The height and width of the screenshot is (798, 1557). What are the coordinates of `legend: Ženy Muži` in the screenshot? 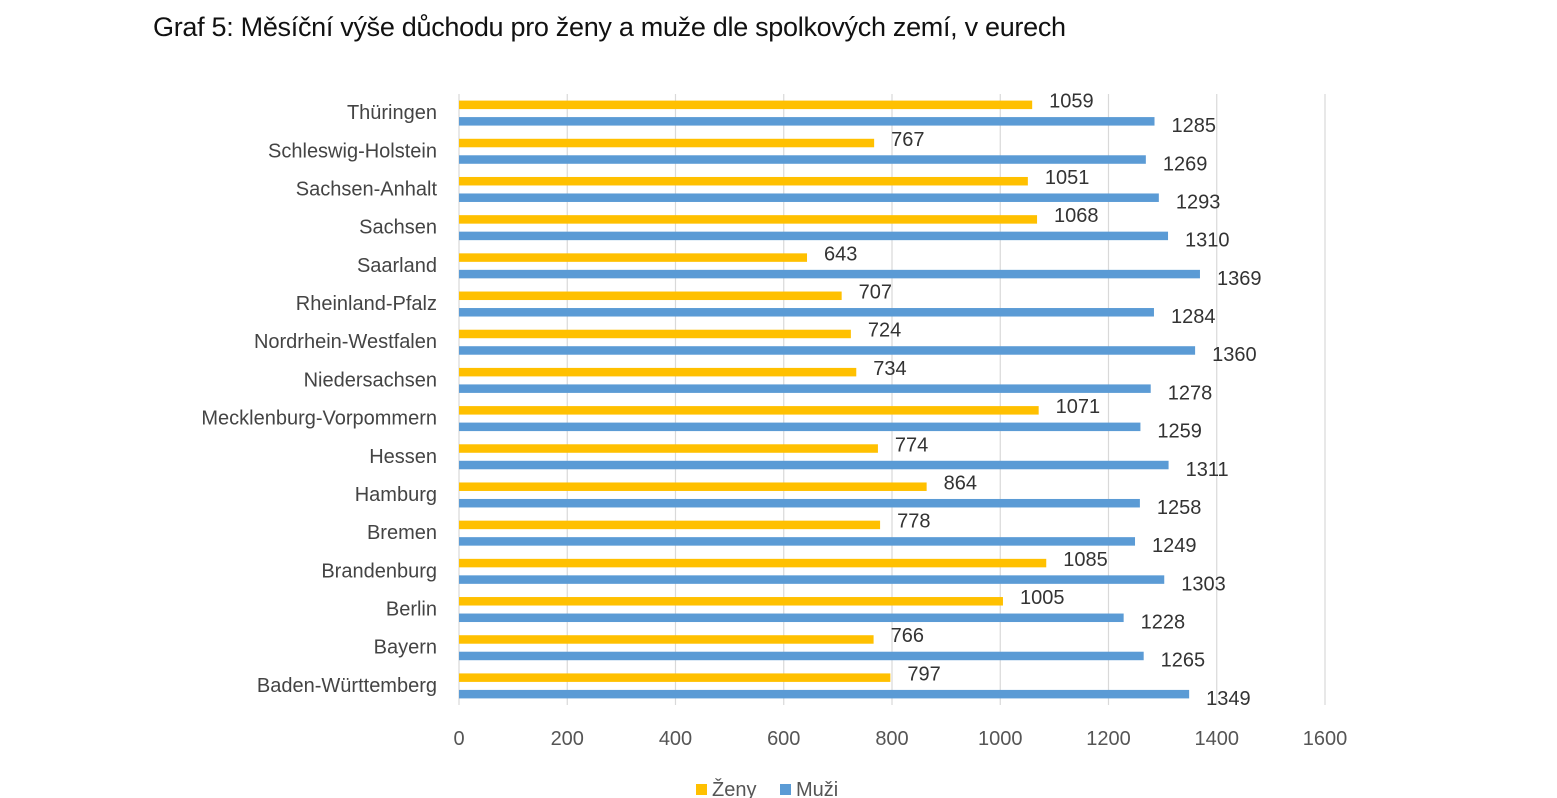 It's located at (767, 788).